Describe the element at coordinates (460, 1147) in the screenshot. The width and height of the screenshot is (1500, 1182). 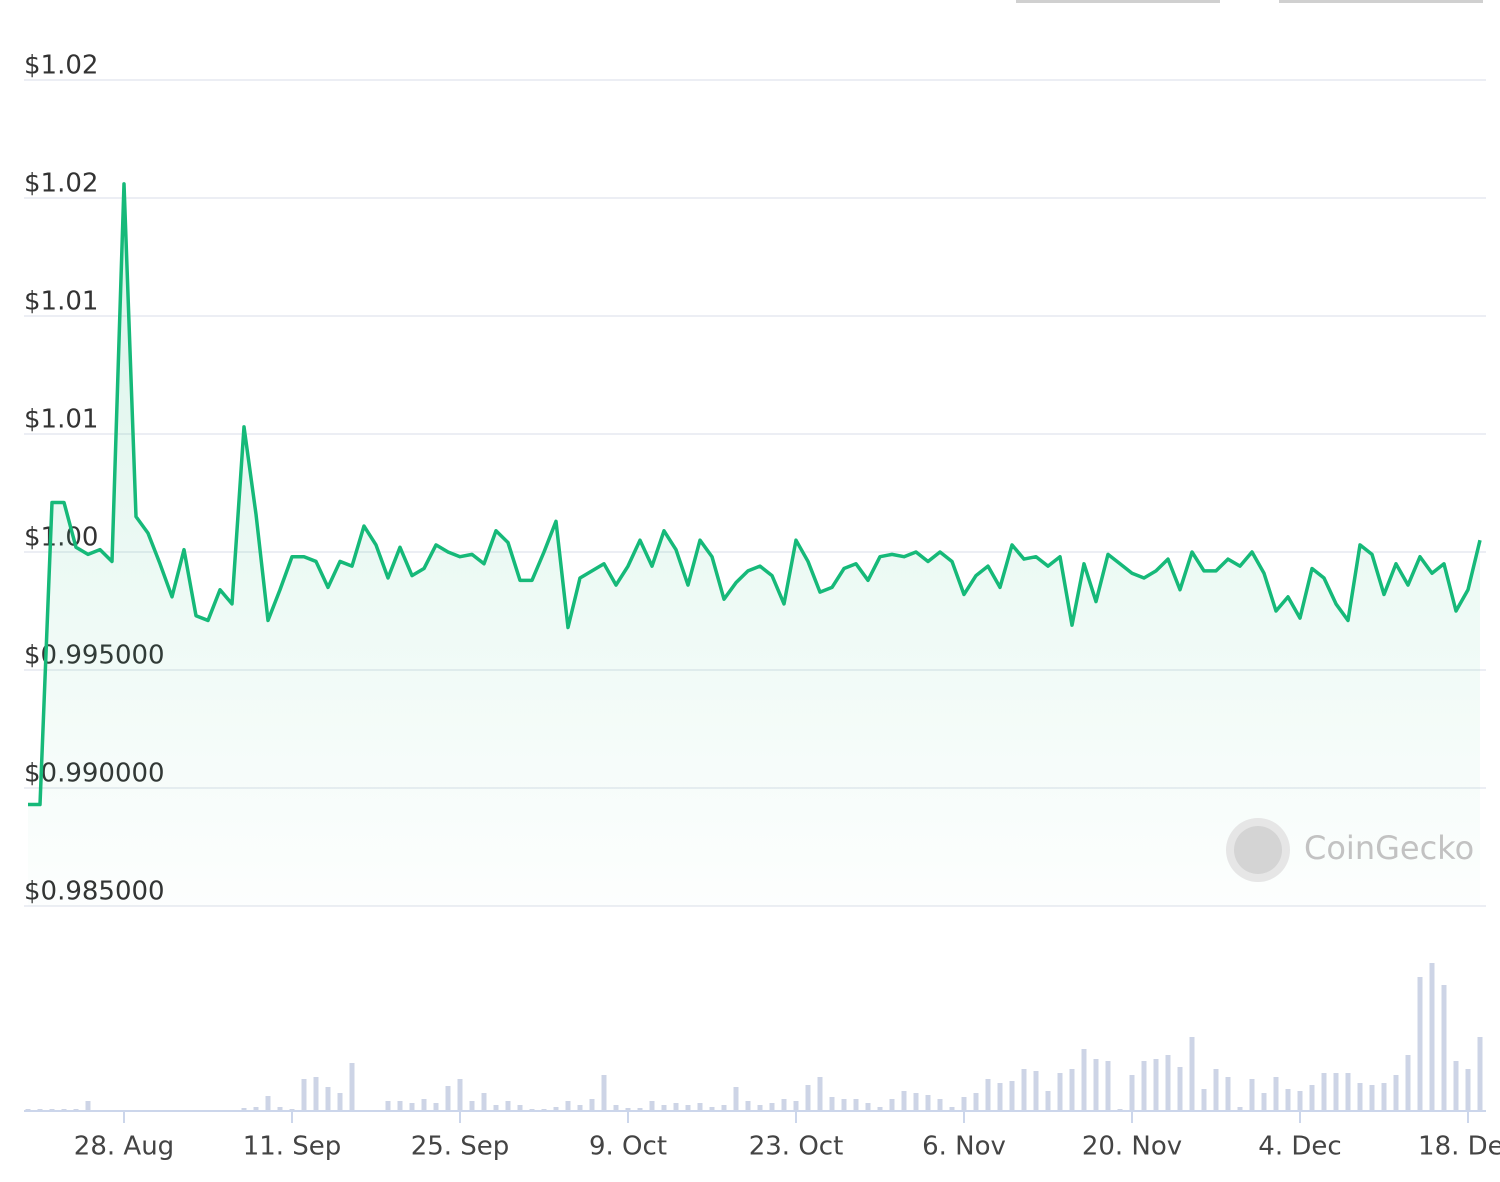
I see `x-tick-label: 25. Sep` at that location.